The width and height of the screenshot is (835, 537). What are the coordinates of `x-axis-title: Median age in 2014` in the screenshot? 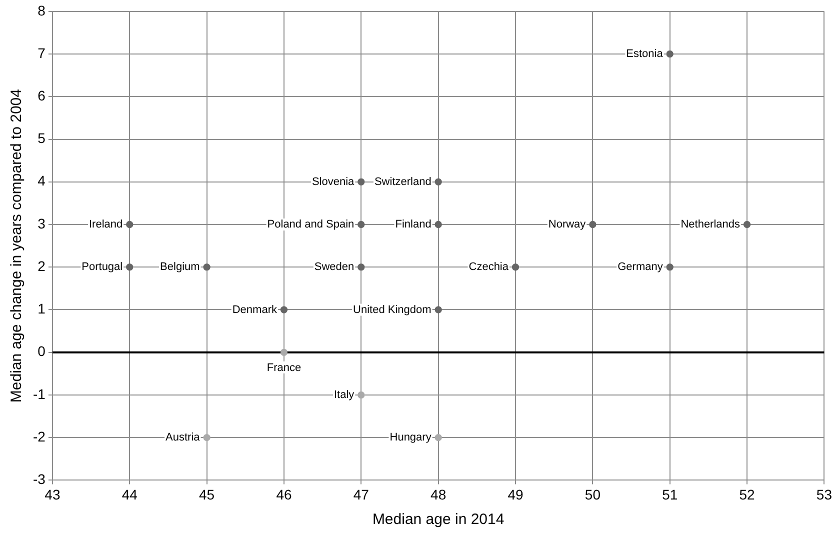 It's located at (438, 519).